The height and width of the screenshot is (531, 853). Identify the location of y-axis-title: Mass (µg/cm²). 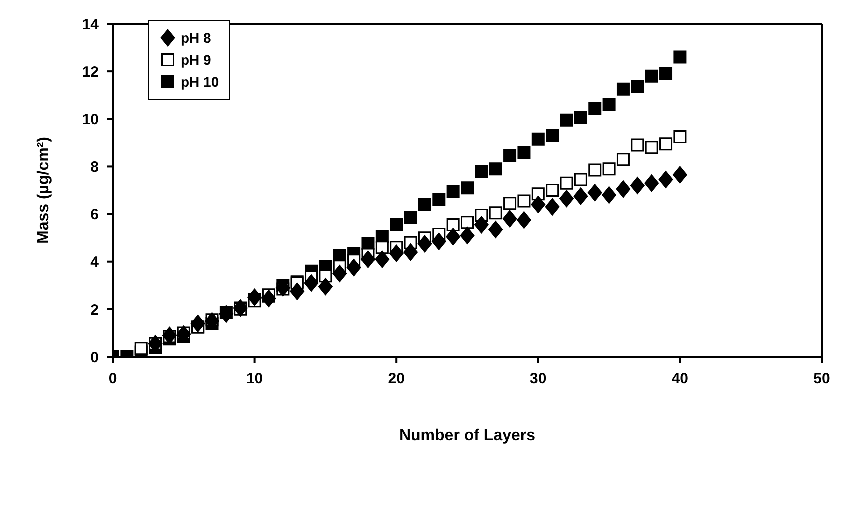
(44, 190).